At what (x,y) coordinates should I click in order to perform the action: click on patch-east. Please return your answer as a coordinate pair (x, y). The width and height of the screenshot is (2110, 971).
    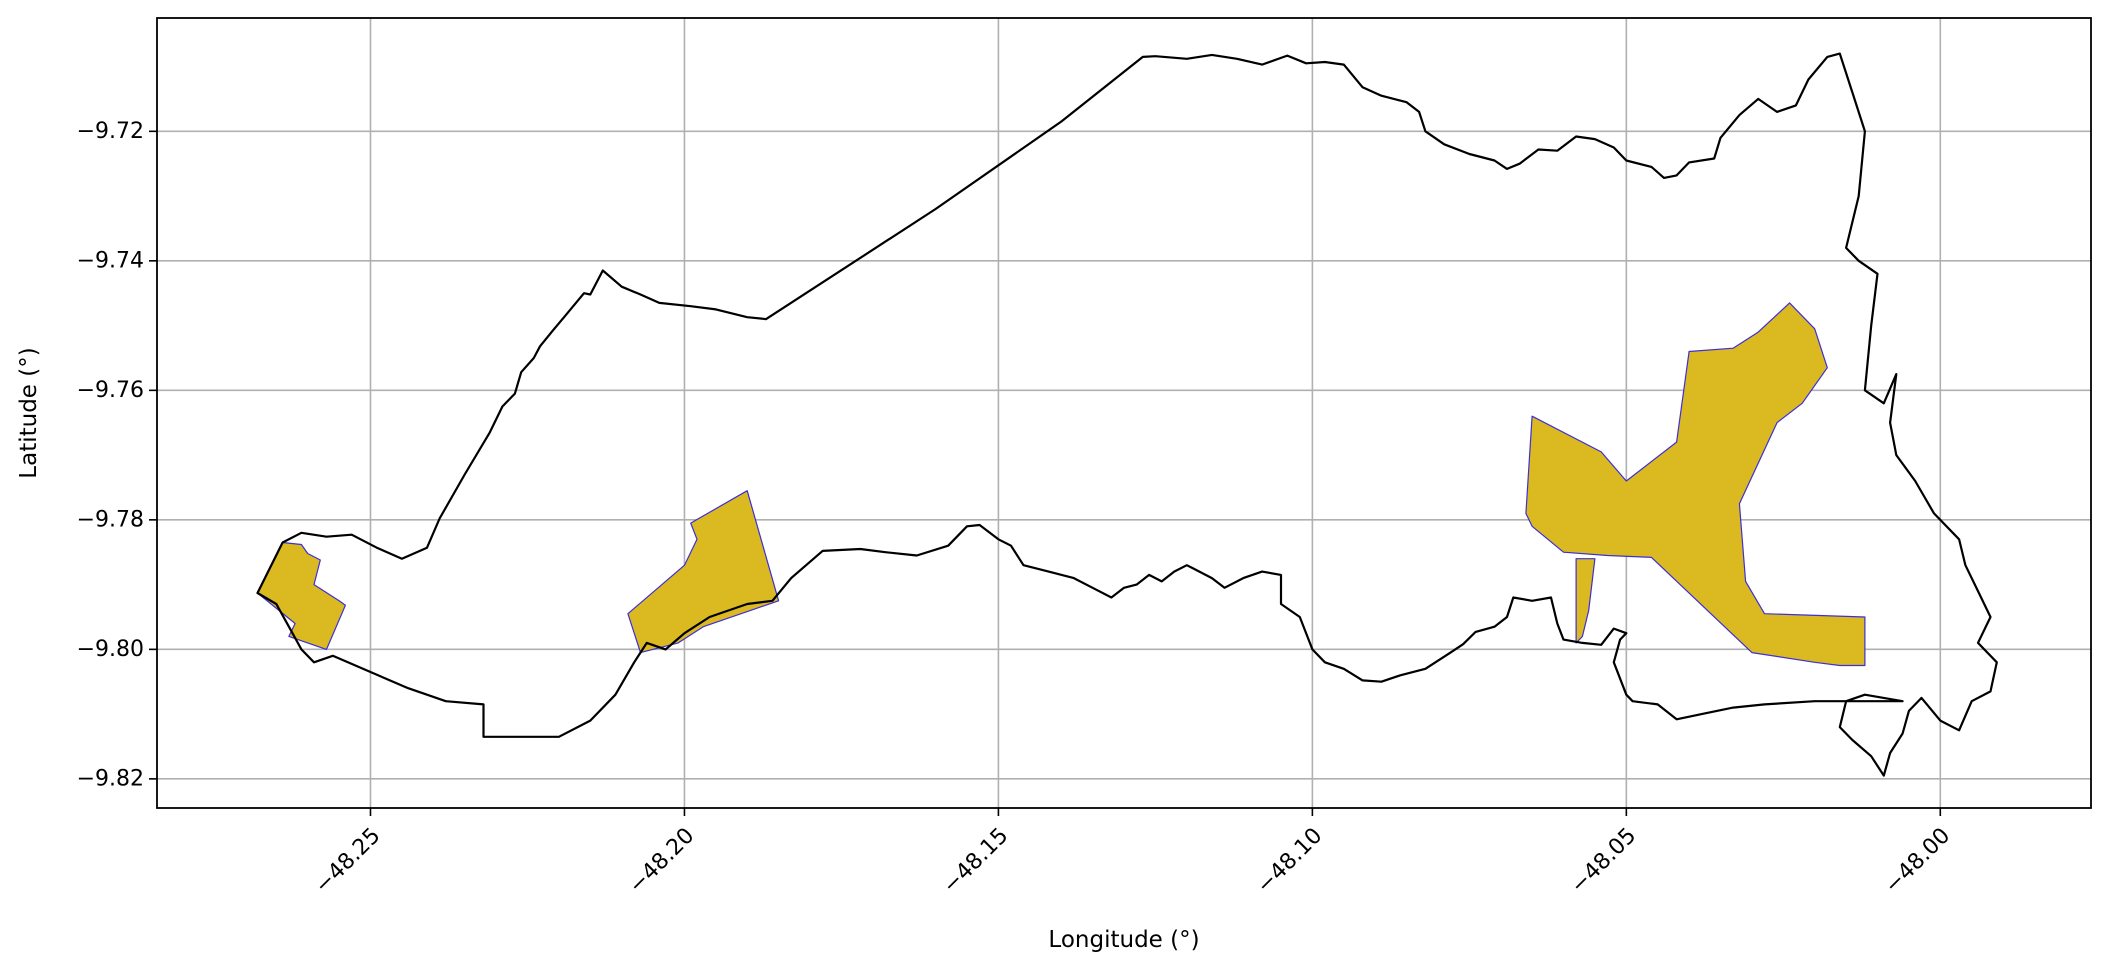
    Looking at the image, I should click on (1695, 484).